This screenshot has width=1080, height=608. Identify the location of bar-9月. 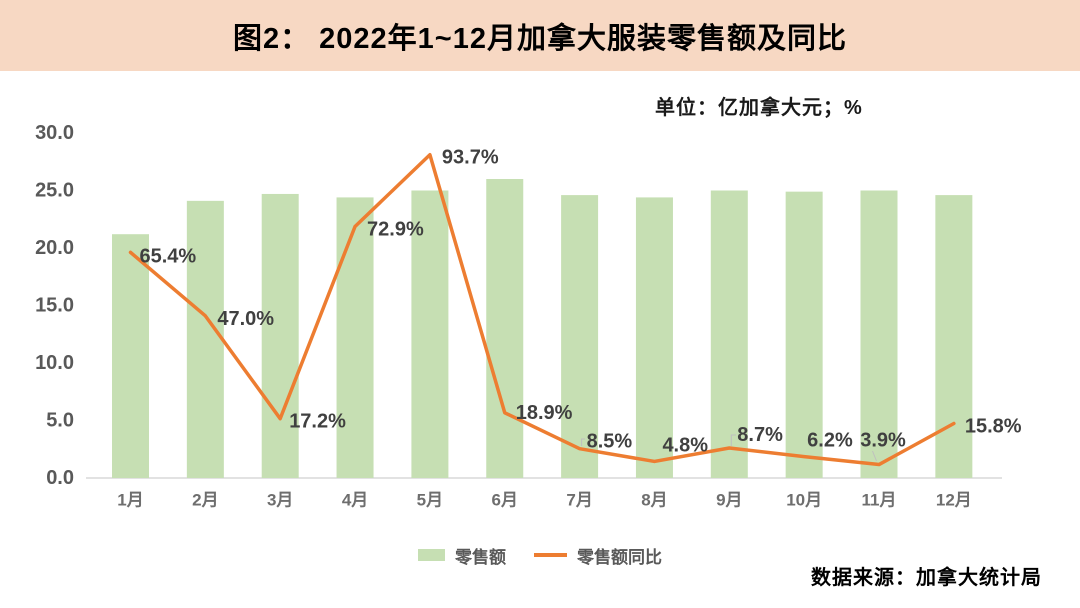
(729, 334).